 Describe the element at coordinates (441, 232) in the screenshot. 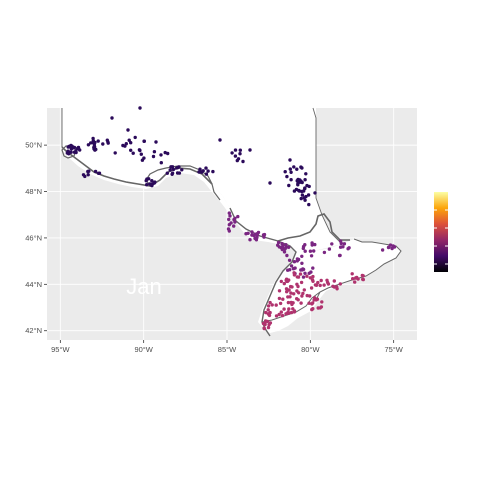

I see `colorbar` at that location.